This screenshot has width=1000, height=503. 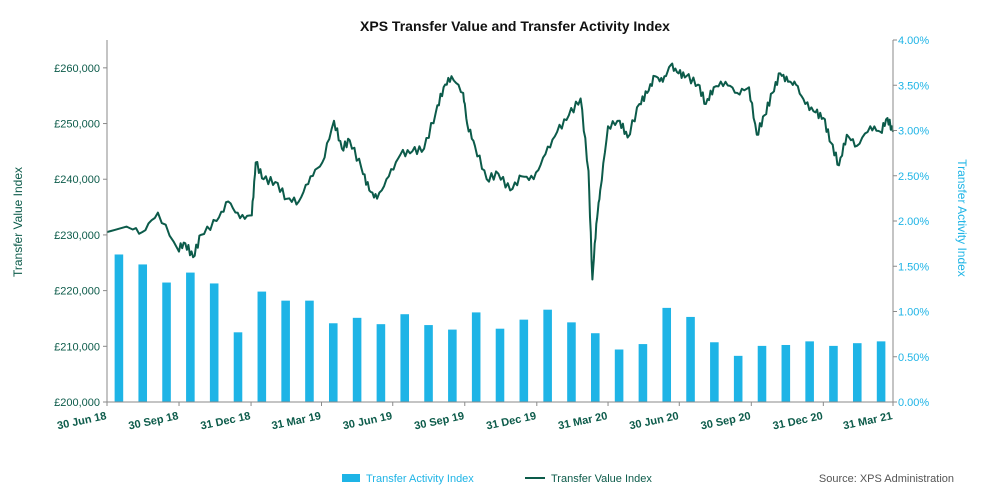 I want to click on x-tick-label: 31 Mar 21, so click(x=868, y=421).